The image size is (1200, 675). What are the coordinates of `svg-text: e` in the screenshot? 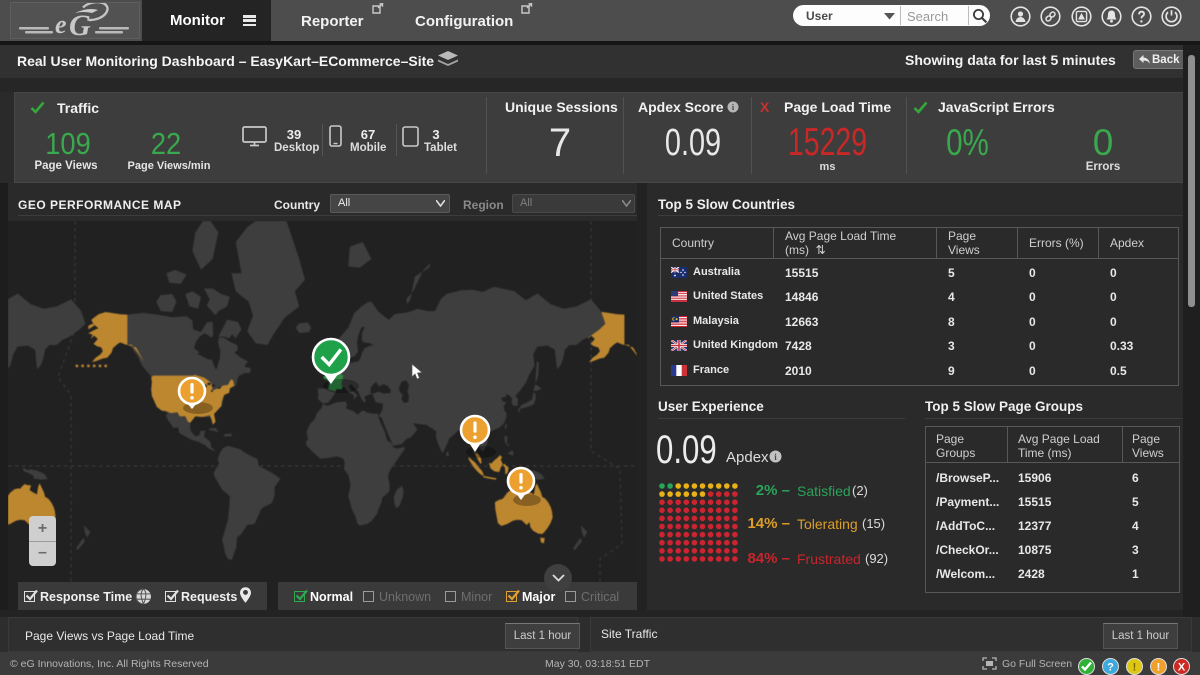 It's located at (61, 24).